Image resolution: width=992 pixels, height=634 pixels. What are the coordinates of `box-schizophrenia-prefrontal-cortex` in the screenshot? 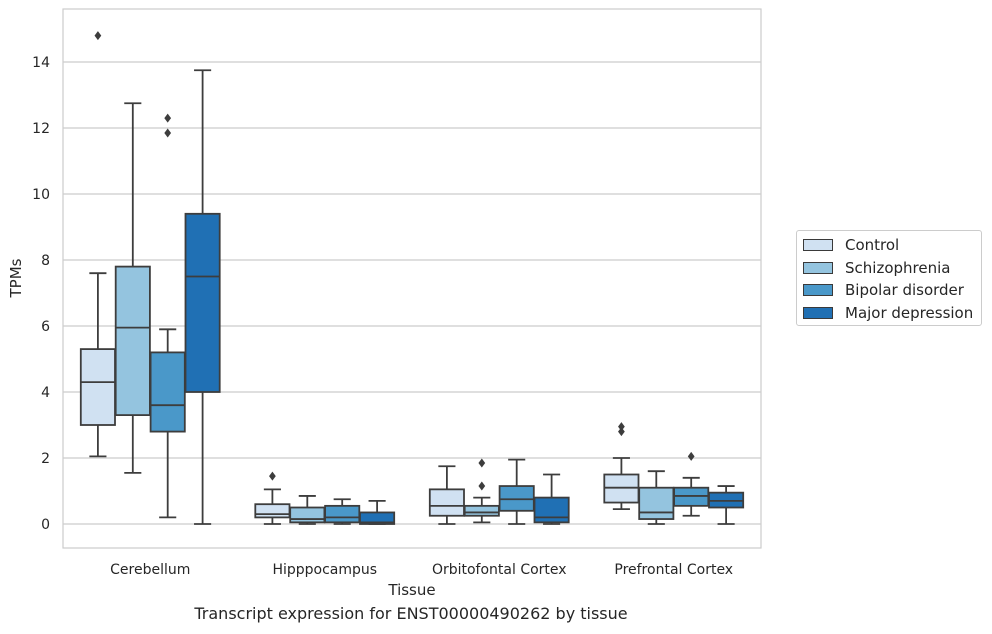 It's located at (656, 497).